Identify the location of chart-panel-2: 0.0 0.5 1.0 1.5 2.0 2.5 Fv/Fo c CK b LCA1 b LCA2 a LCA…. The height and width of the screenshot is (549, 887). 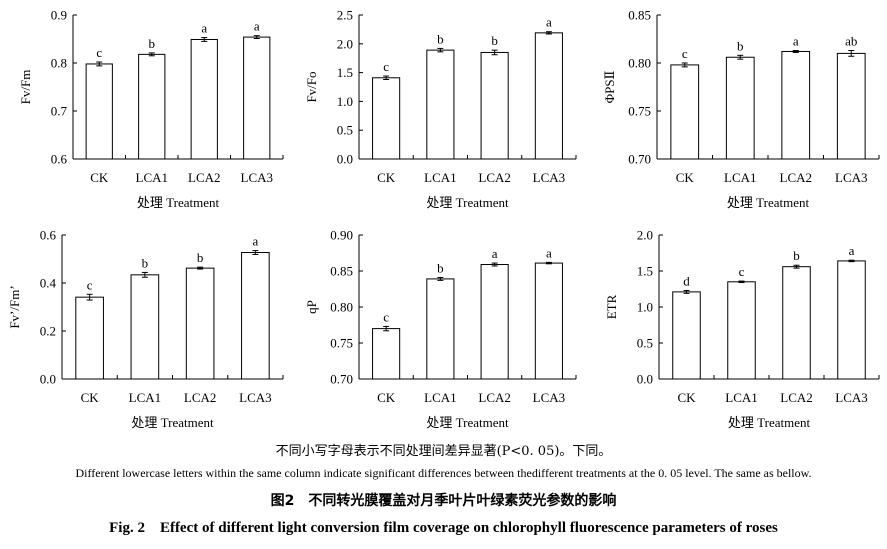
(440, 109).